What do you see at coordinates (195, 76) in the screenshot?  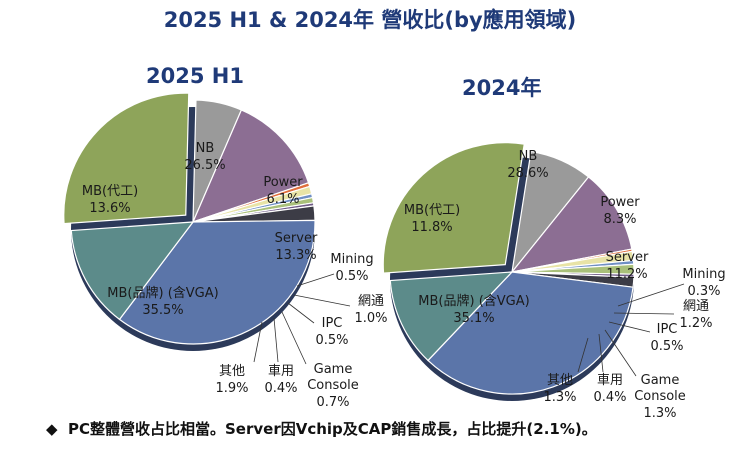 I see `chart-title-2025h1: 2025 H1` at bounding box center [195, 76].